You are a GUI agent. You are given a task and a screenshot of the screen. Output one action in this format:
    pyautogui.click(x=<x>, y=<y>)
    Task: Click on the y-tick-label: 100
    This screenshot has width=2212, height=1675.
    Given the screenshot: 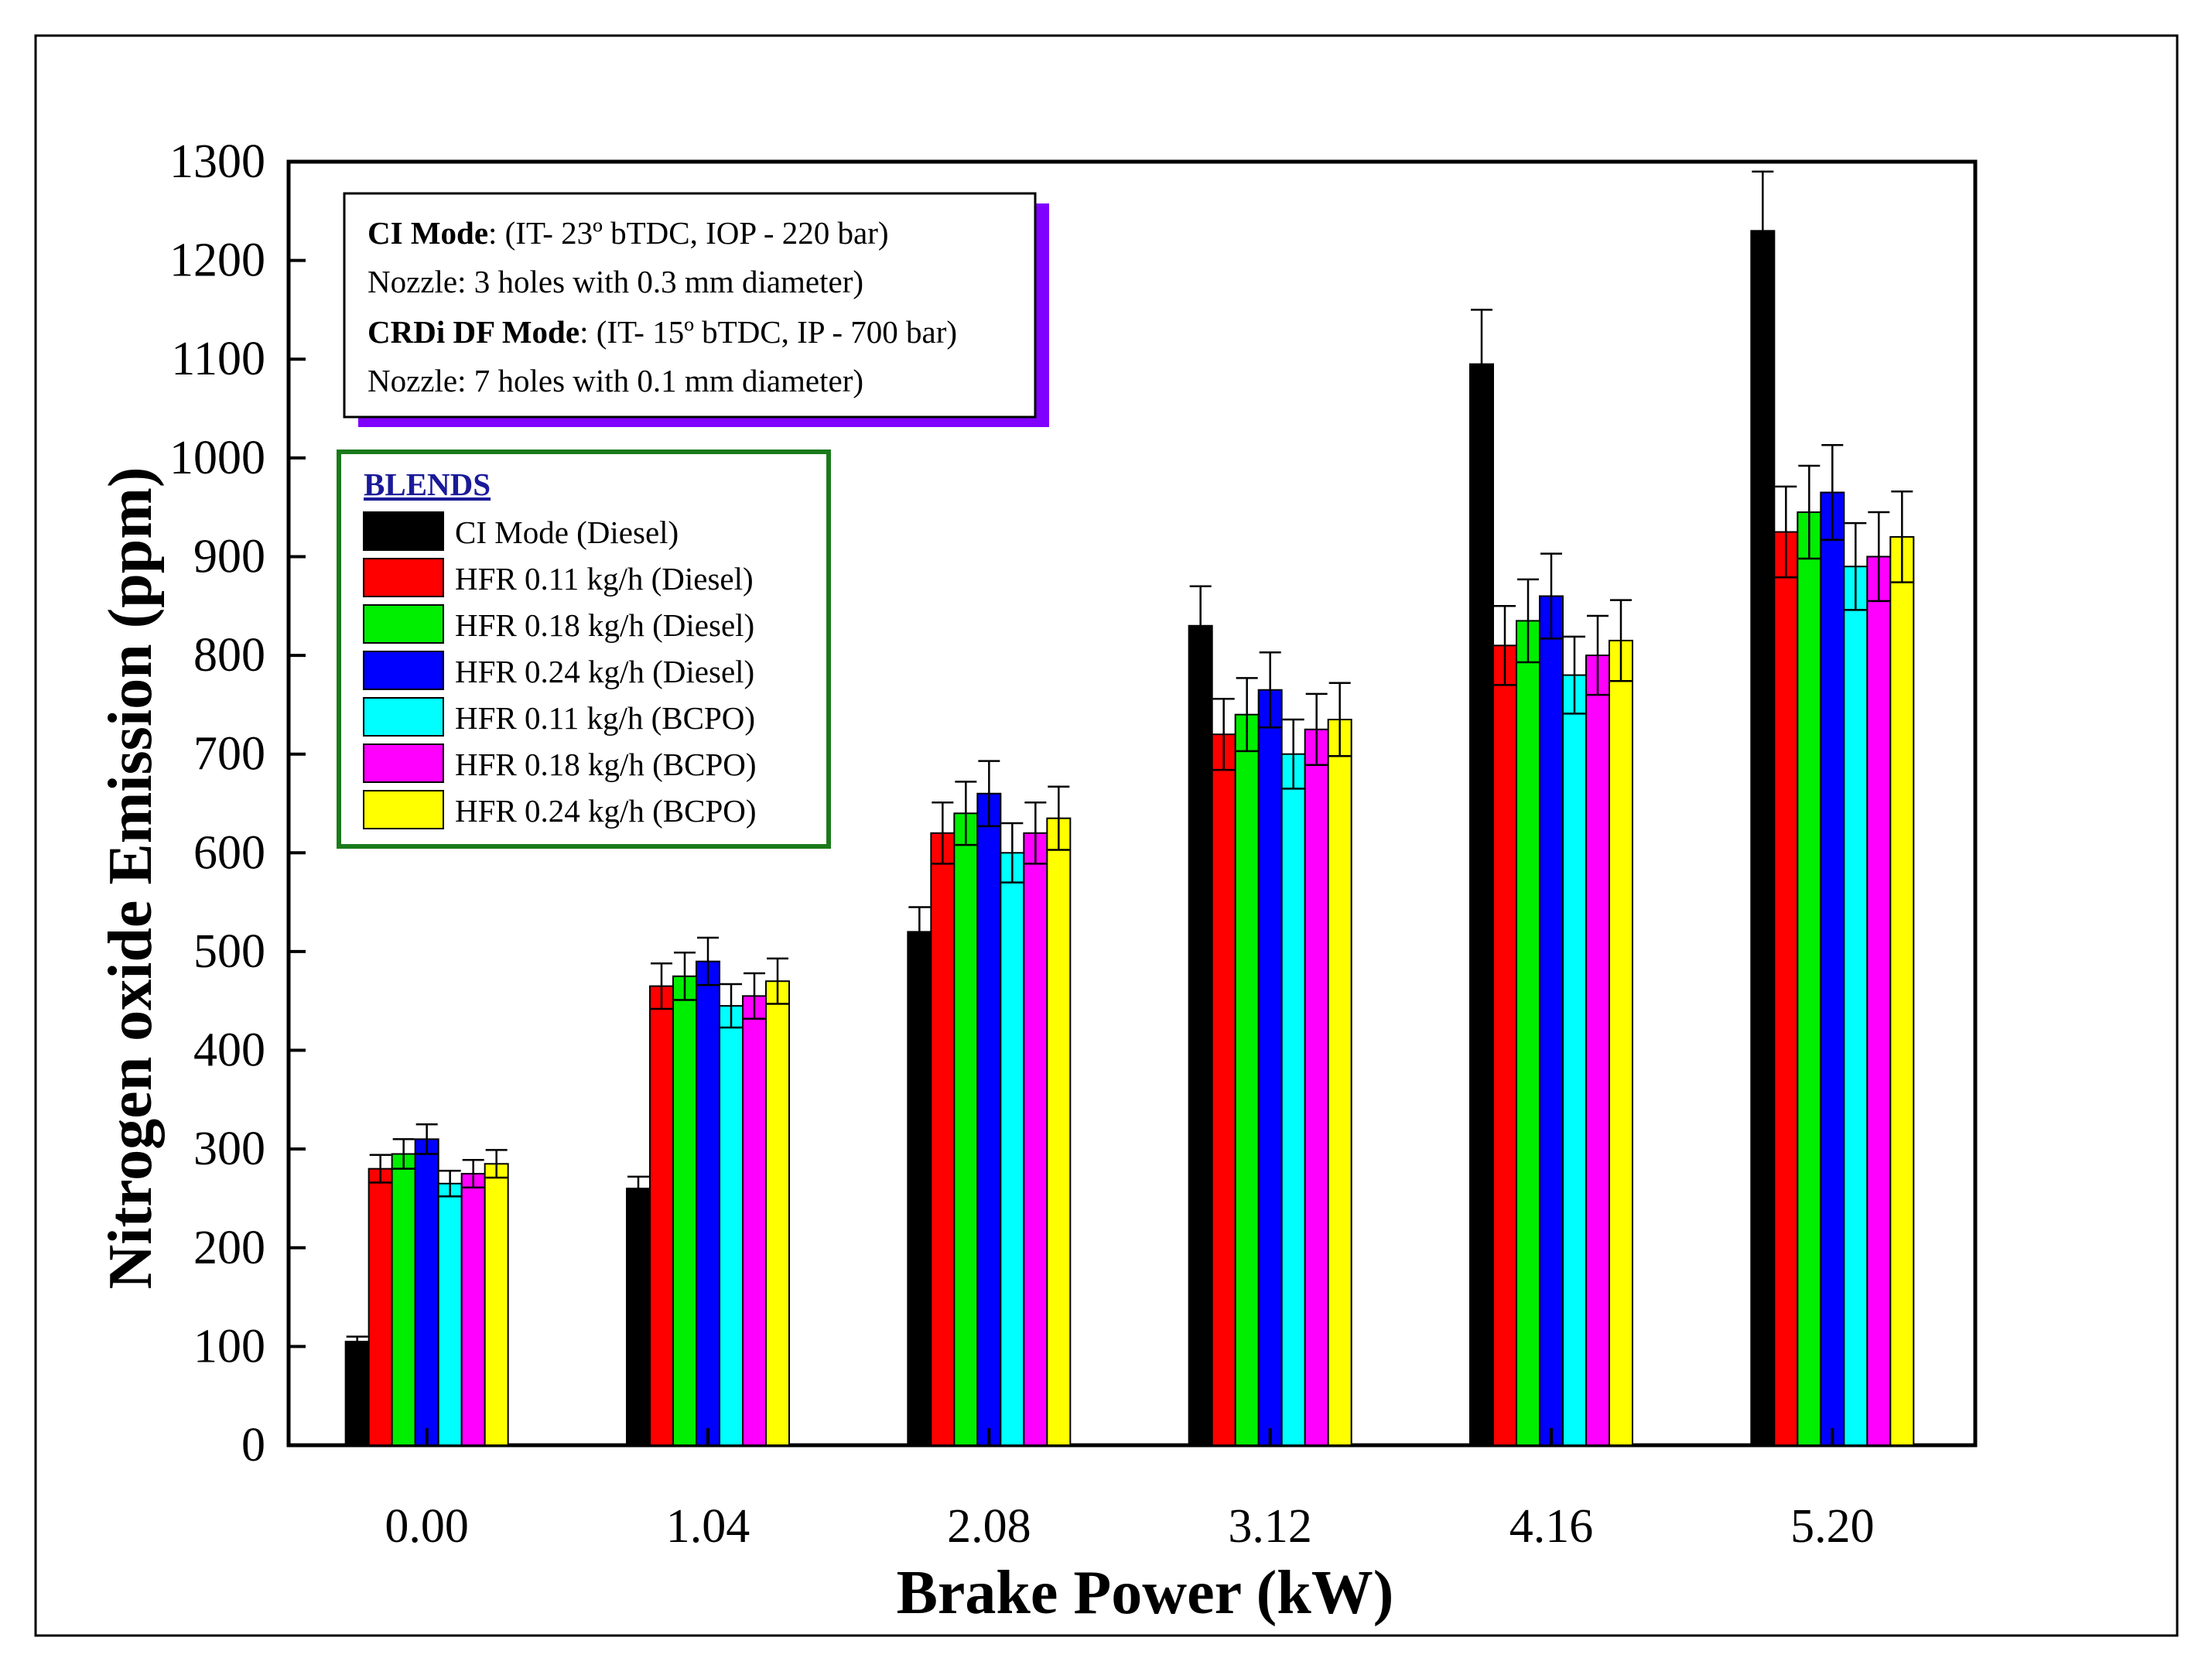 What is the action you would take?
    pyautogui.click(x=229, y=1346)
    